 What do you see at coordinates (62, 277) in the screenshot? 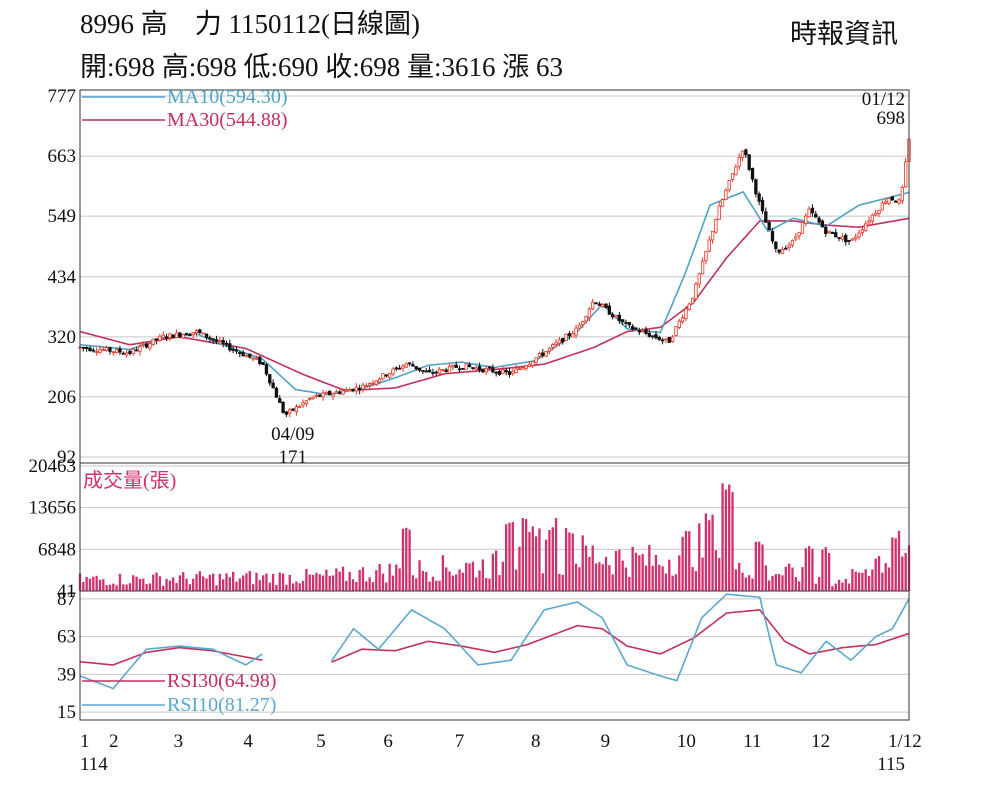
I see `price-tick-label: 434` at bounding box center [62, 277].